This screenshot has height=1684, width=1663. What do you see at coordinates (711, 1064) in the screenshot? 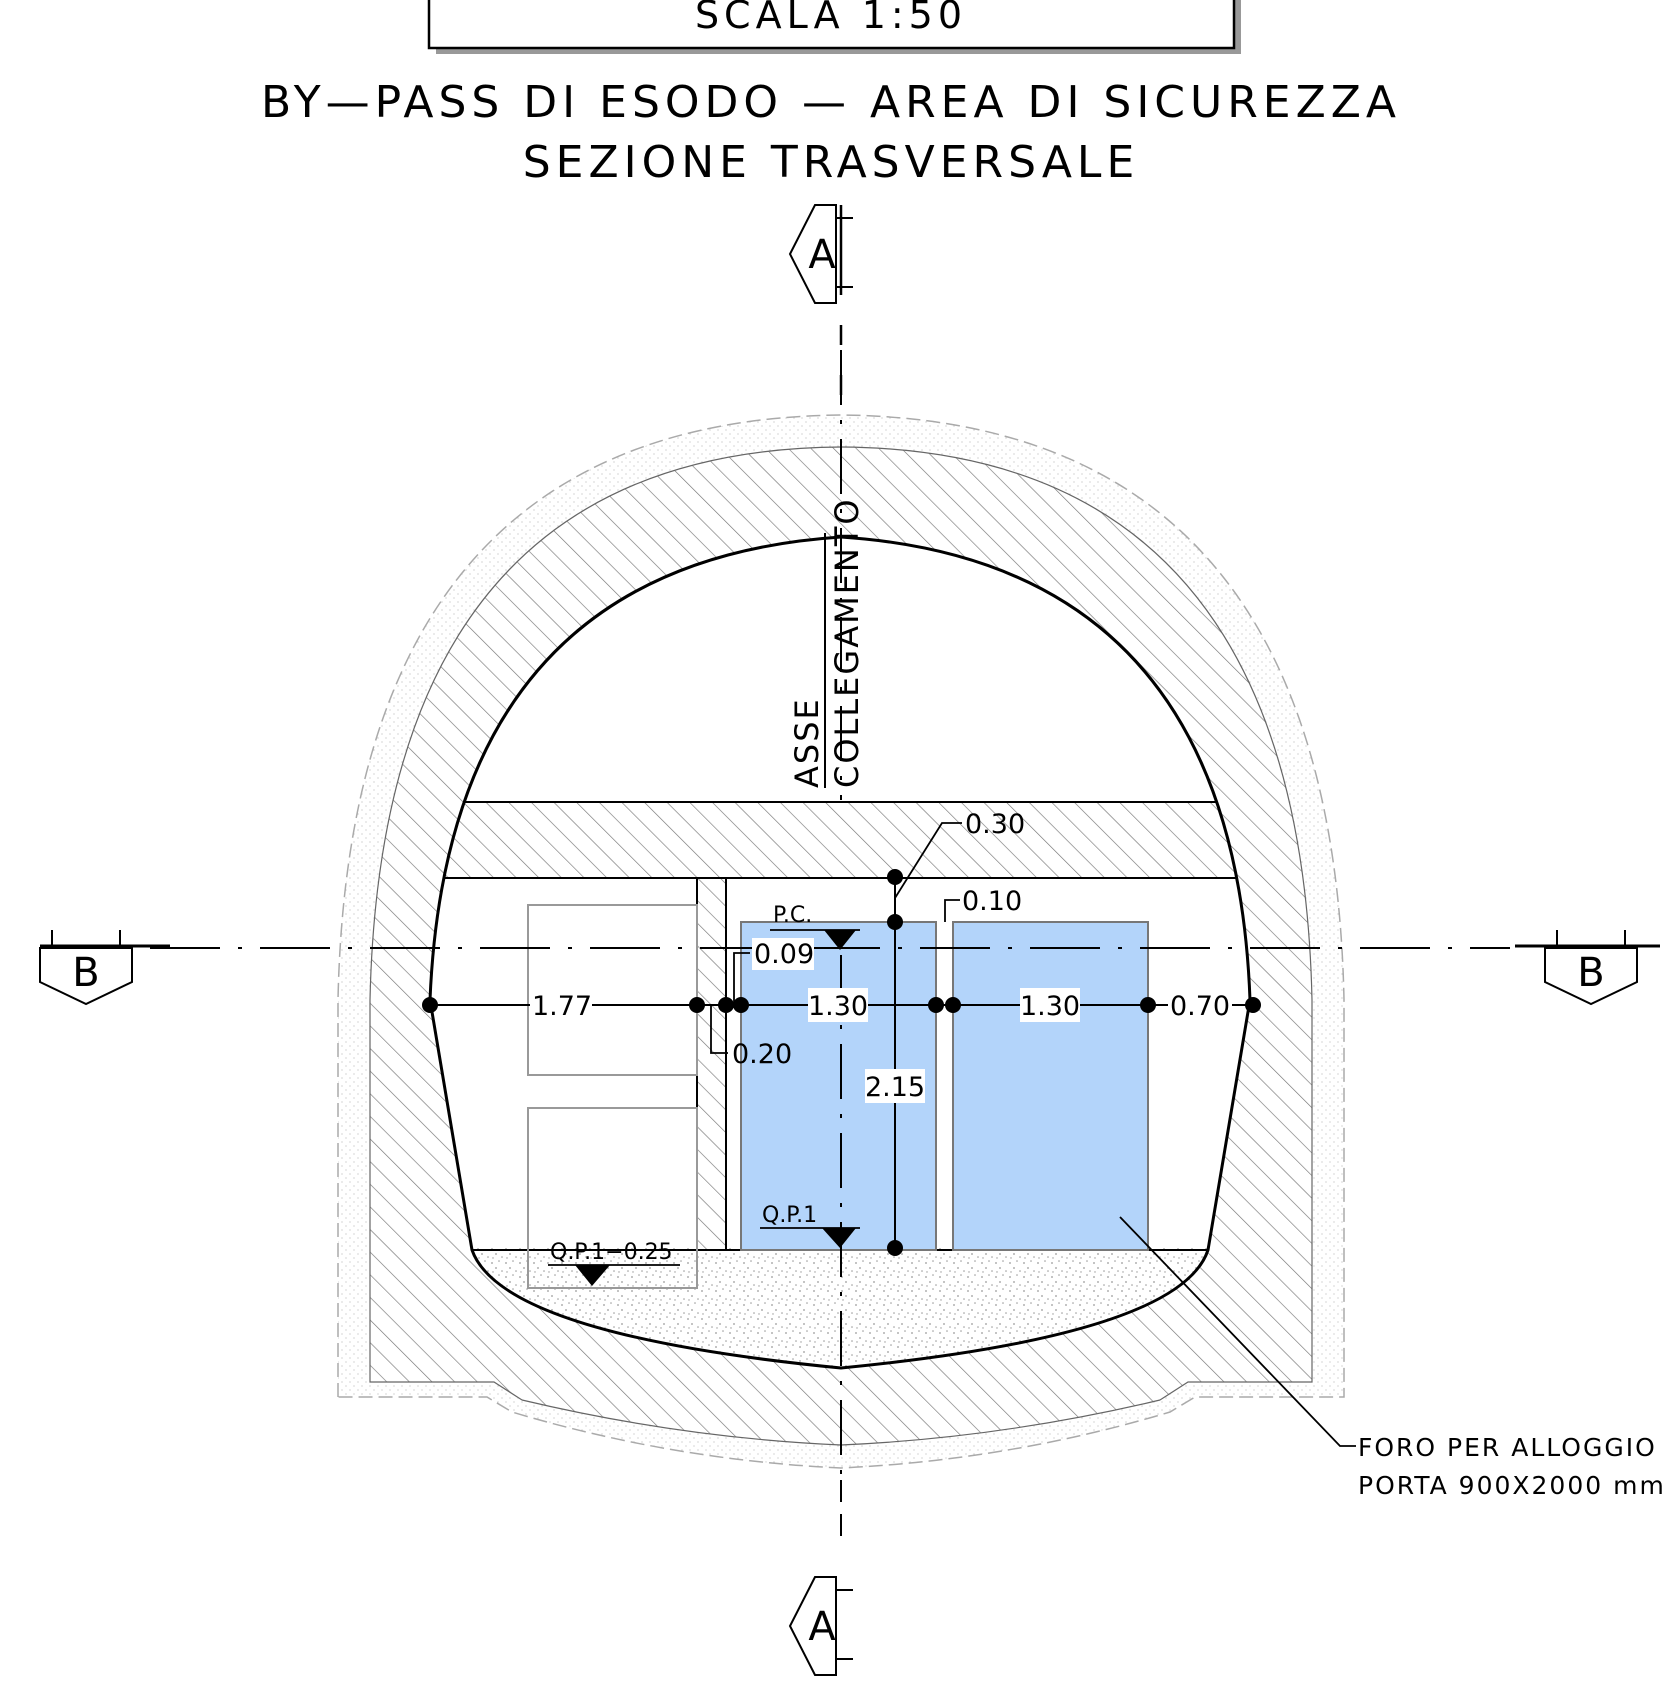
I see `partition-wall` at bounding box center [711, 1064].